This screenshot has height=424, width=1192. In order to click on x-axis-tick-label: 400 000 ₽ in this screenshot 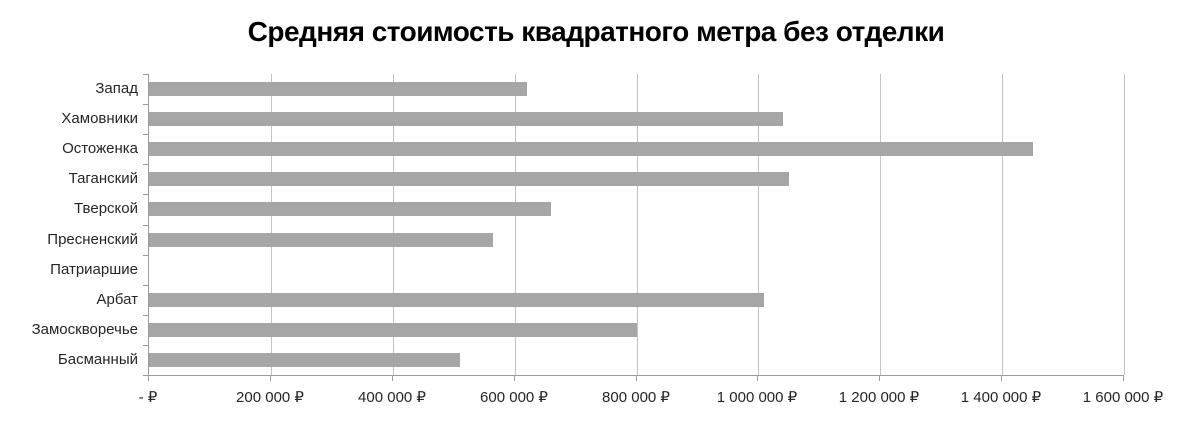, I will do `click(392, 397)`.